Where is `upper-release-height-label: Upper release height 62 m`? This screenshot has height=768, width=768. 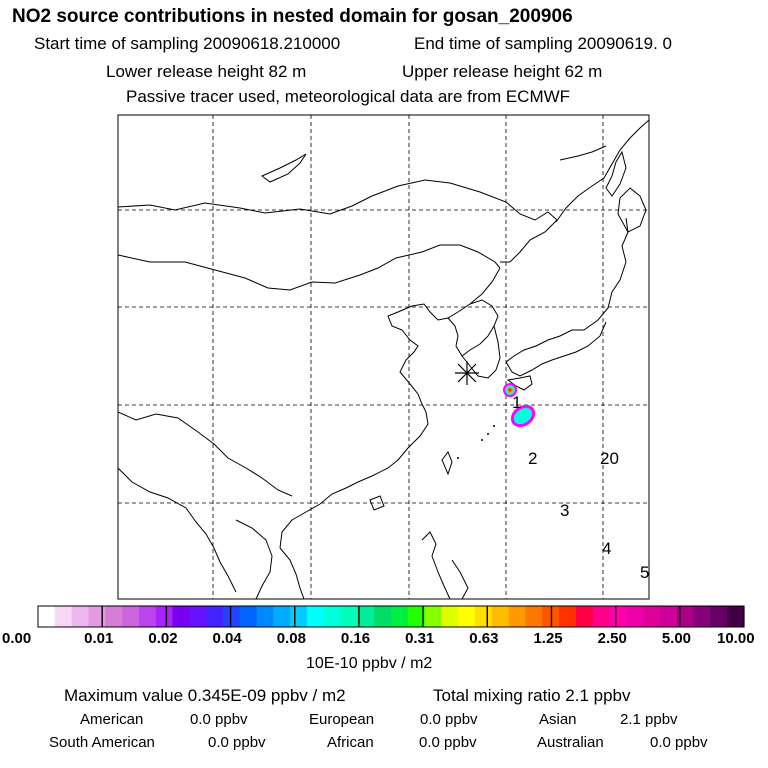
upper-release-height-label: Upper release height 62 m is located at coordinates (502, 71).